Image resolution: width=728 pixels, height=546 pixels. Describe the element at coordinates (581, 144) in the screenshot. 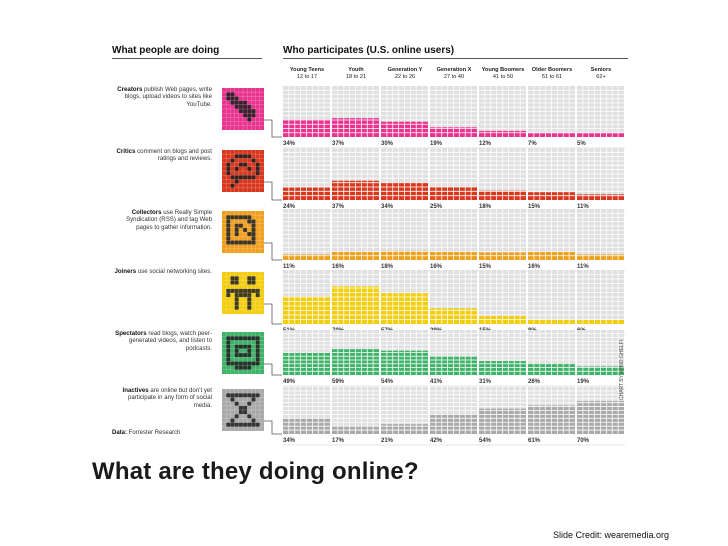

I see `percent-label: 5%` at that location.